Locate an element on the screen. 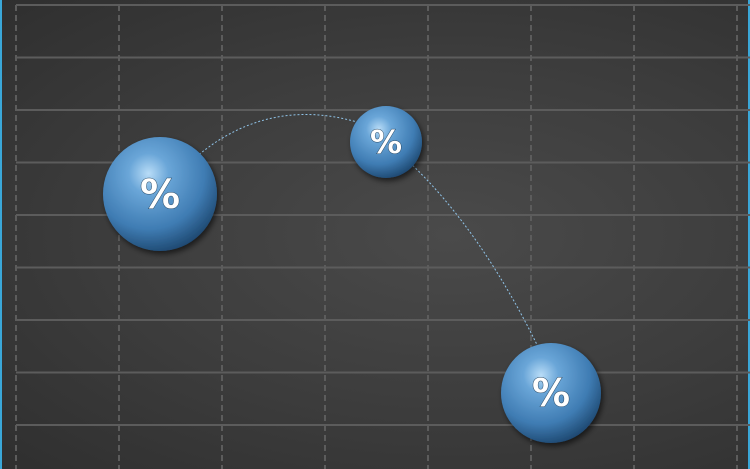 The height and width of the screenshot is (469, 750). sphere-2: % is located at coordinates (386, 142).